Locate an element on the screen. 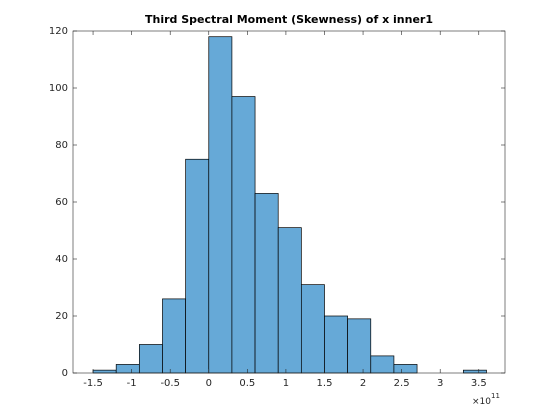  x-tick-label: 1 is located at coordinates (286, 383).